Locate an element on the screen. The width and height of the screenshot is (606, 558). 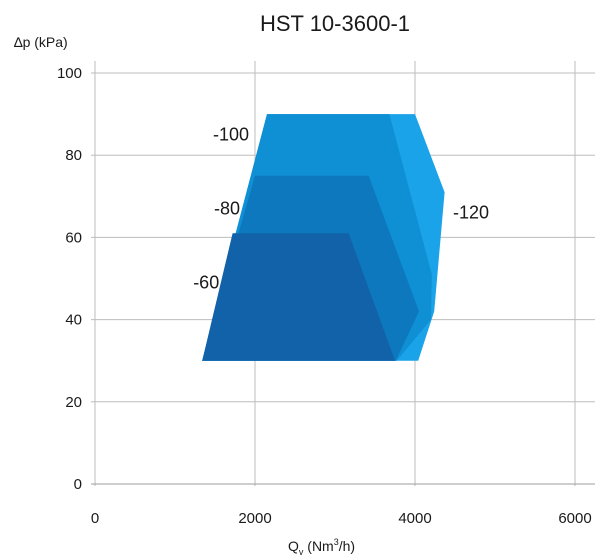
series-label: -100 is located at coordinates (231, 135).